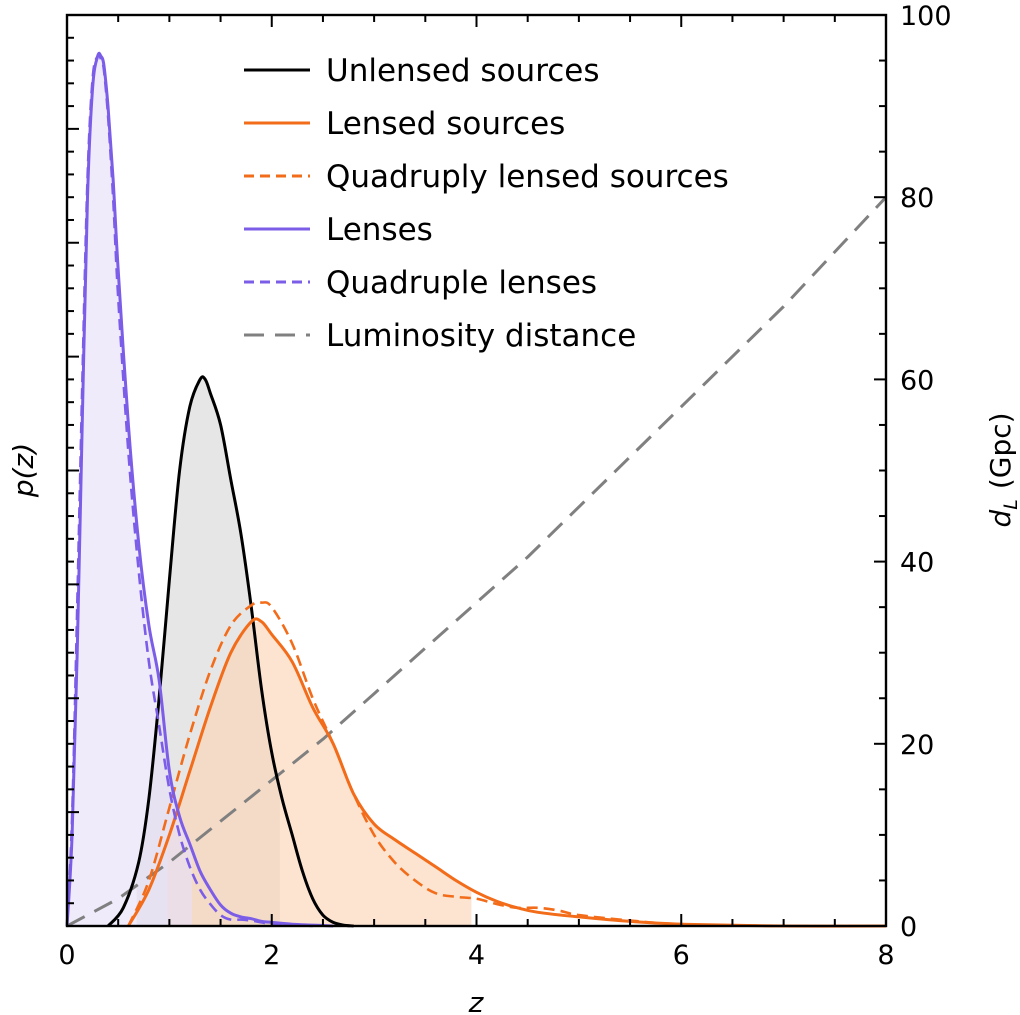 The image size is (1020, 1015). What do you see at coordinates (476, 955) in the screenshot?
I see `x-tick-label: 4` at bounding box center [476, 955].